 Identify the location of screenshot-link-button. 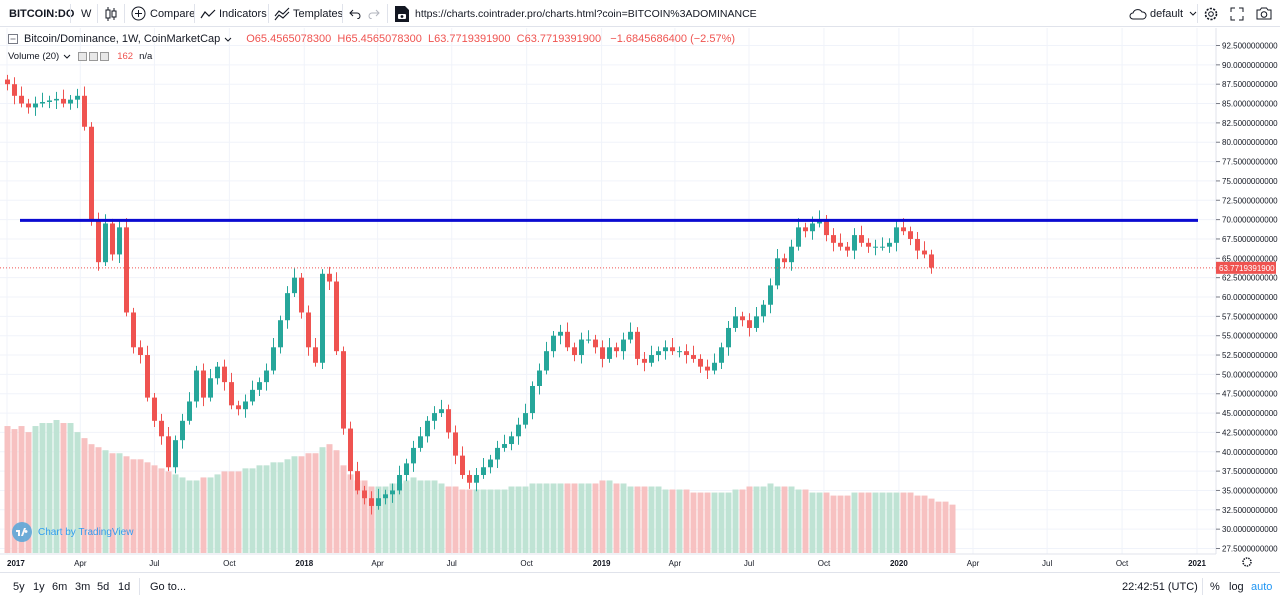
(402, 13).